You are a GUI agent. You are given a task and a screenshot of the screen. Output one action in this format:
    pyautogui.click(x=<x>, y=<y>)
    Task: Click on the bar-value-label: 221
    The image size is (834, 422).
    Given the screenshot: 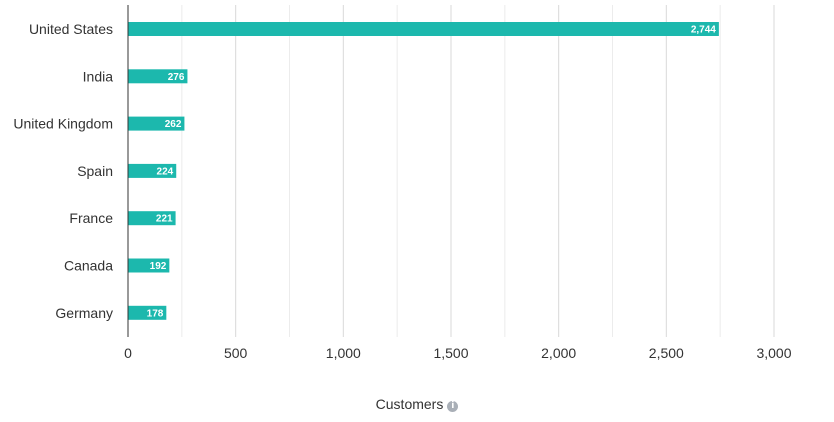 What is the action you would take?
    pyautogui.click(x=164, y=219)
    